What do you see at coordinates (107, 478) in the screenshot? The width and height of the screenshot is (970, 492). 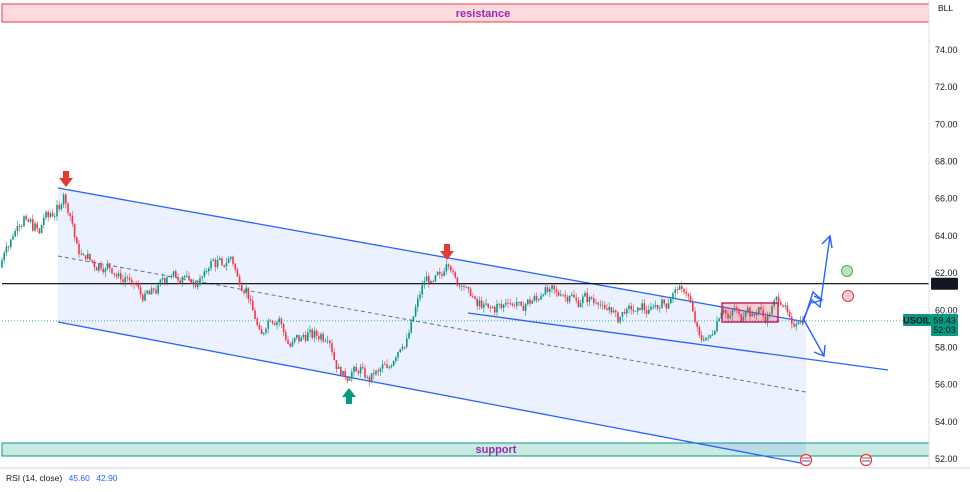 I see `rsi-ma-value: 42.90` at bounding box center [107, 478].